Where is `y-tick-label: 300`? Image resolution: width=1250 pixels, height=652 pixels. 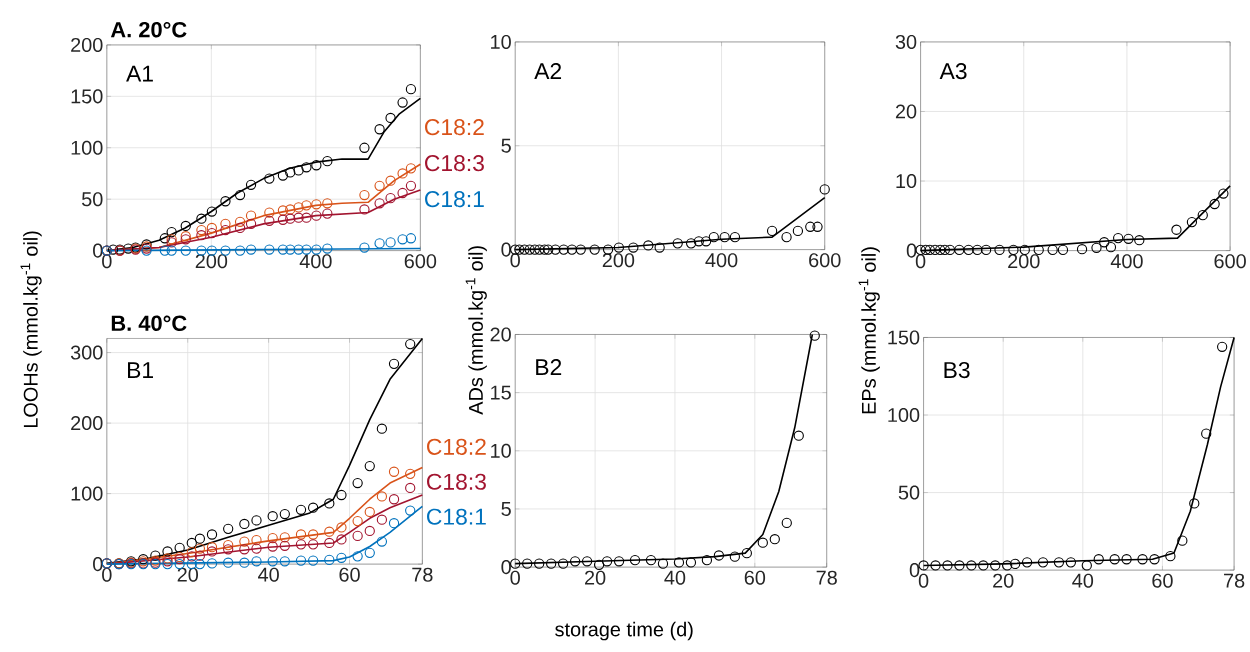 y-tick-label: 300 is located at coordinates (86, 352).